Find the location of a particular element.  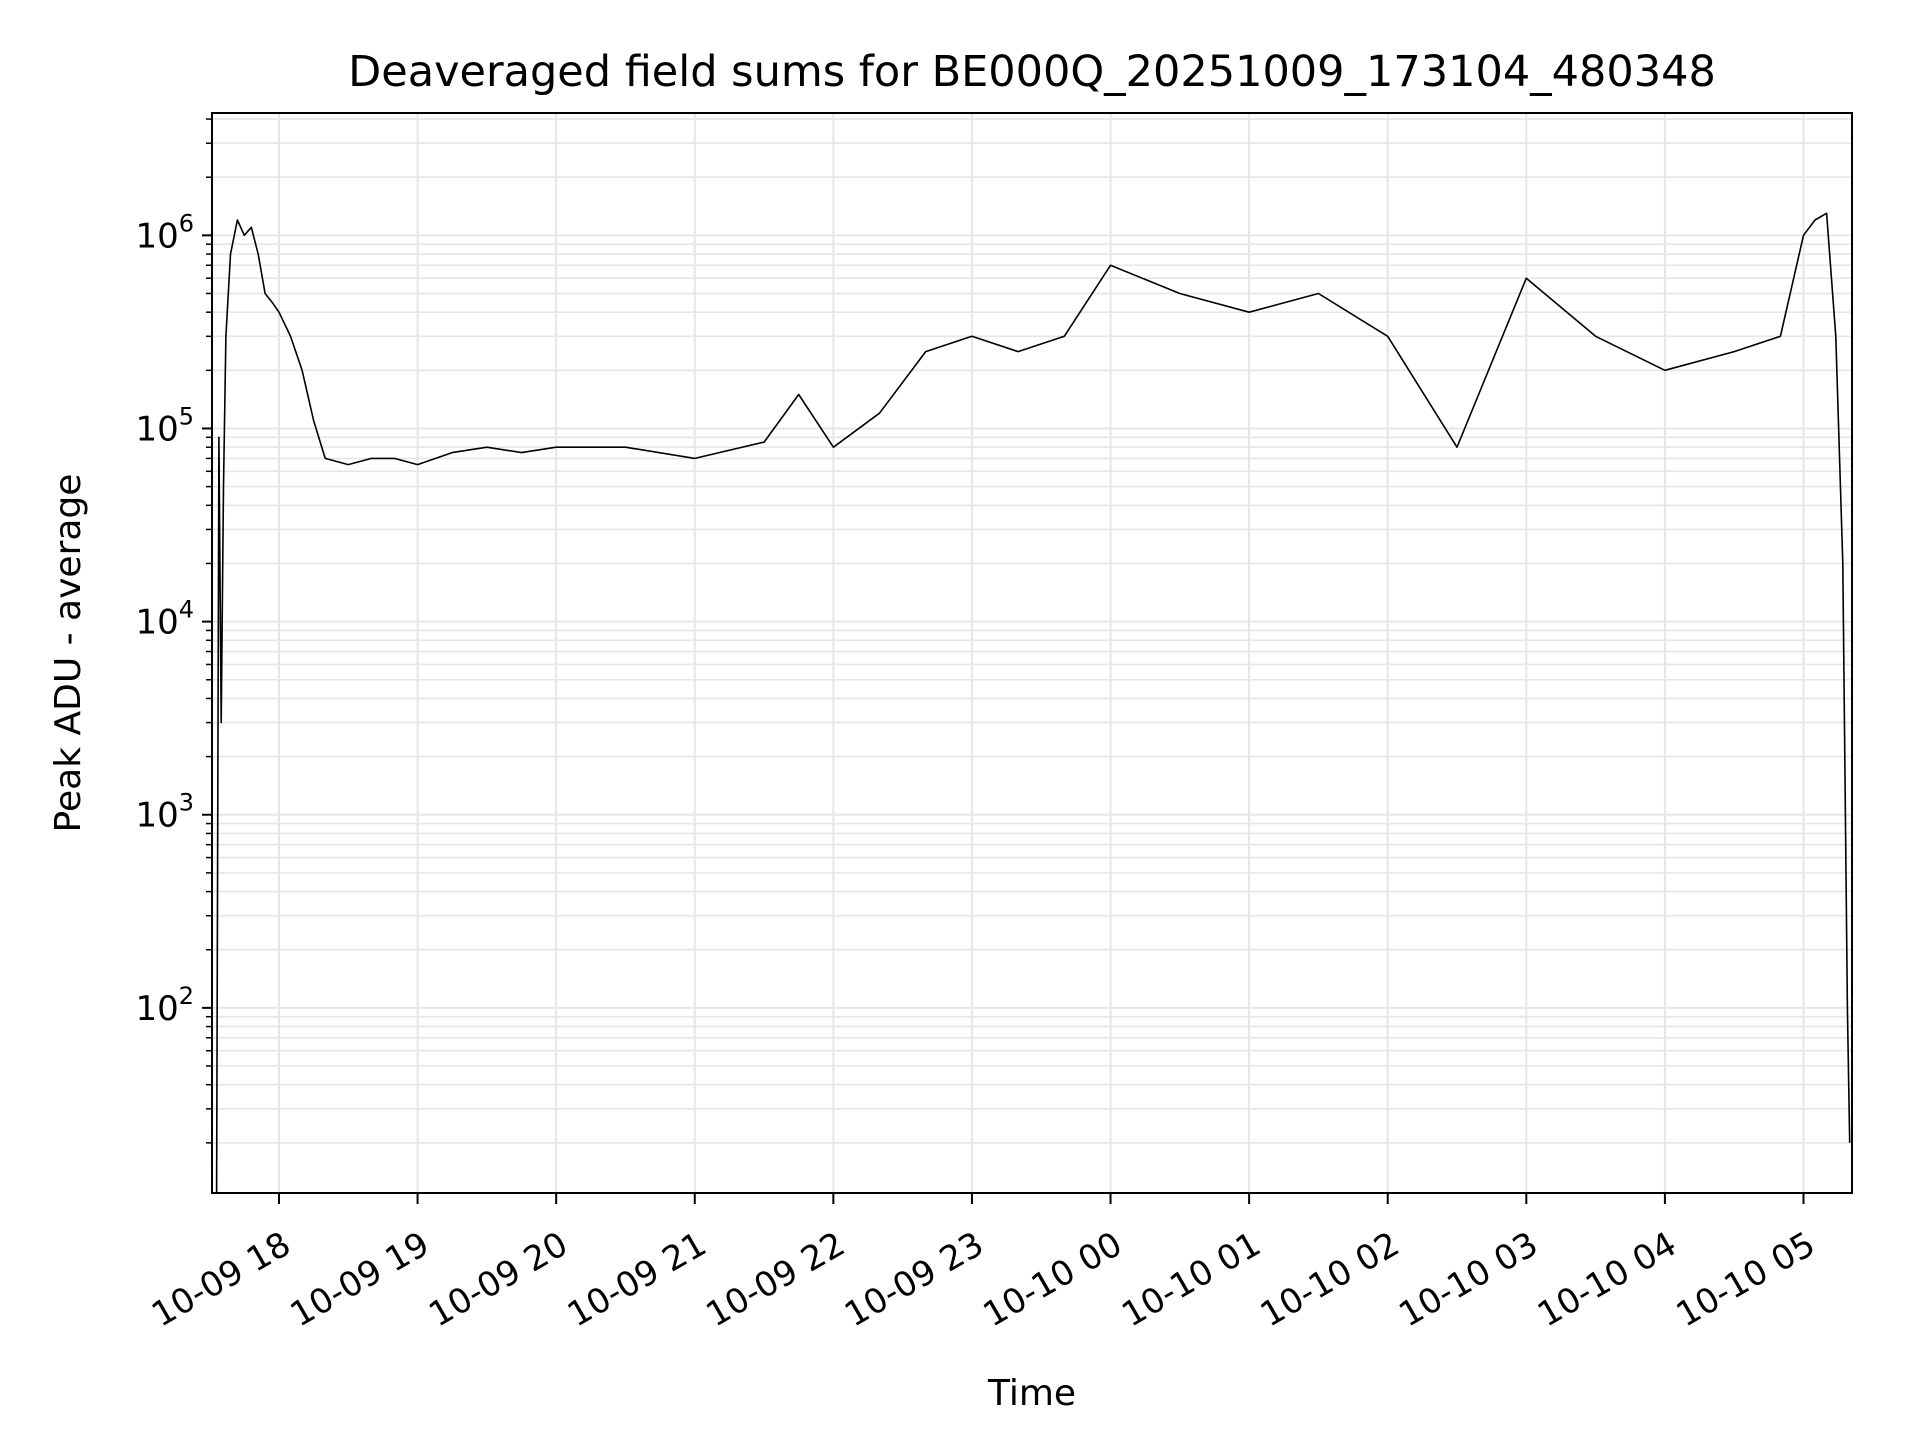

y-tick-label: 10⁵ is located at coordinates (164, 425).